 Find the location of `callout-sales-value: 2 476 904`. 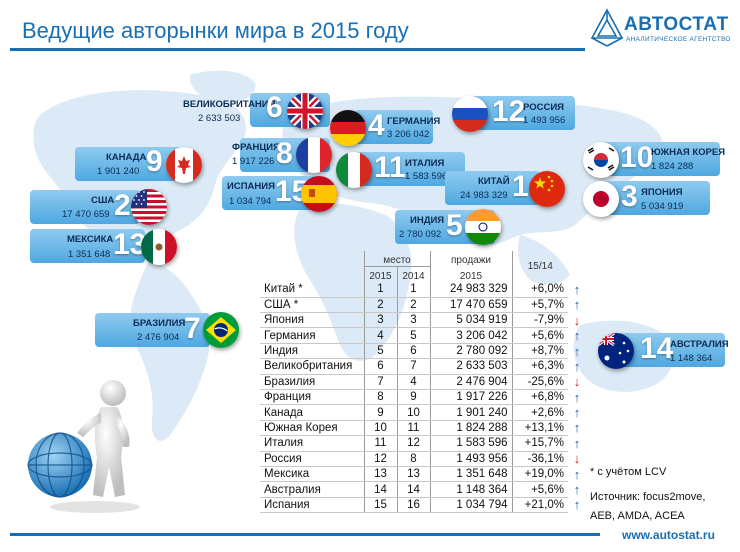

callout-sales-value: 2 476 904 is located at coordinates (158, 337).